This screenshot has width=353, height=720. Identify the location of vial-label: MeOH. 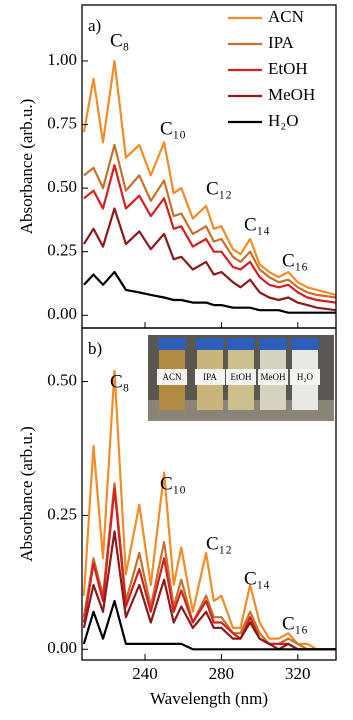
(273, 377).